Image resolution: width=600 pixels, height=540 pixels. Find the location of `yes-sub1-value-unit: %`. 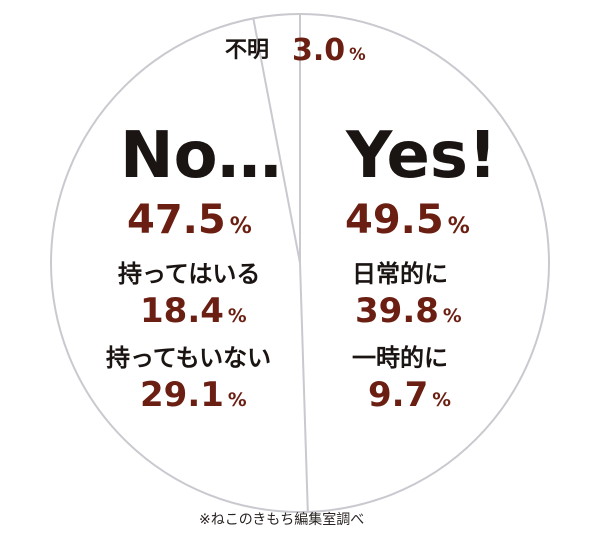

yes-sub1-value-unit: % is located at coordinates (452, 316).